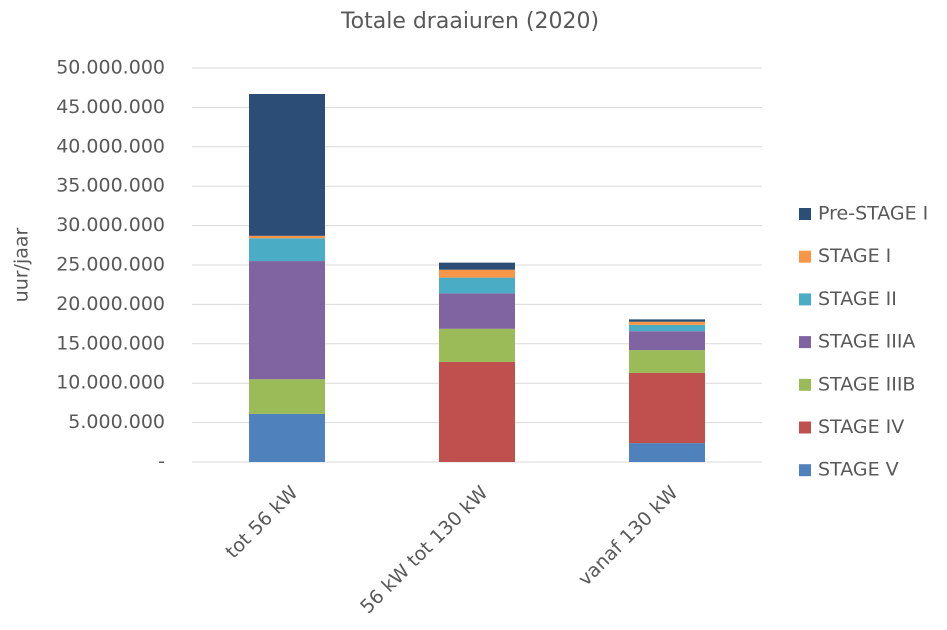  I want to click on x-tick-label: vanaf 130 kW, so click(628, 536).